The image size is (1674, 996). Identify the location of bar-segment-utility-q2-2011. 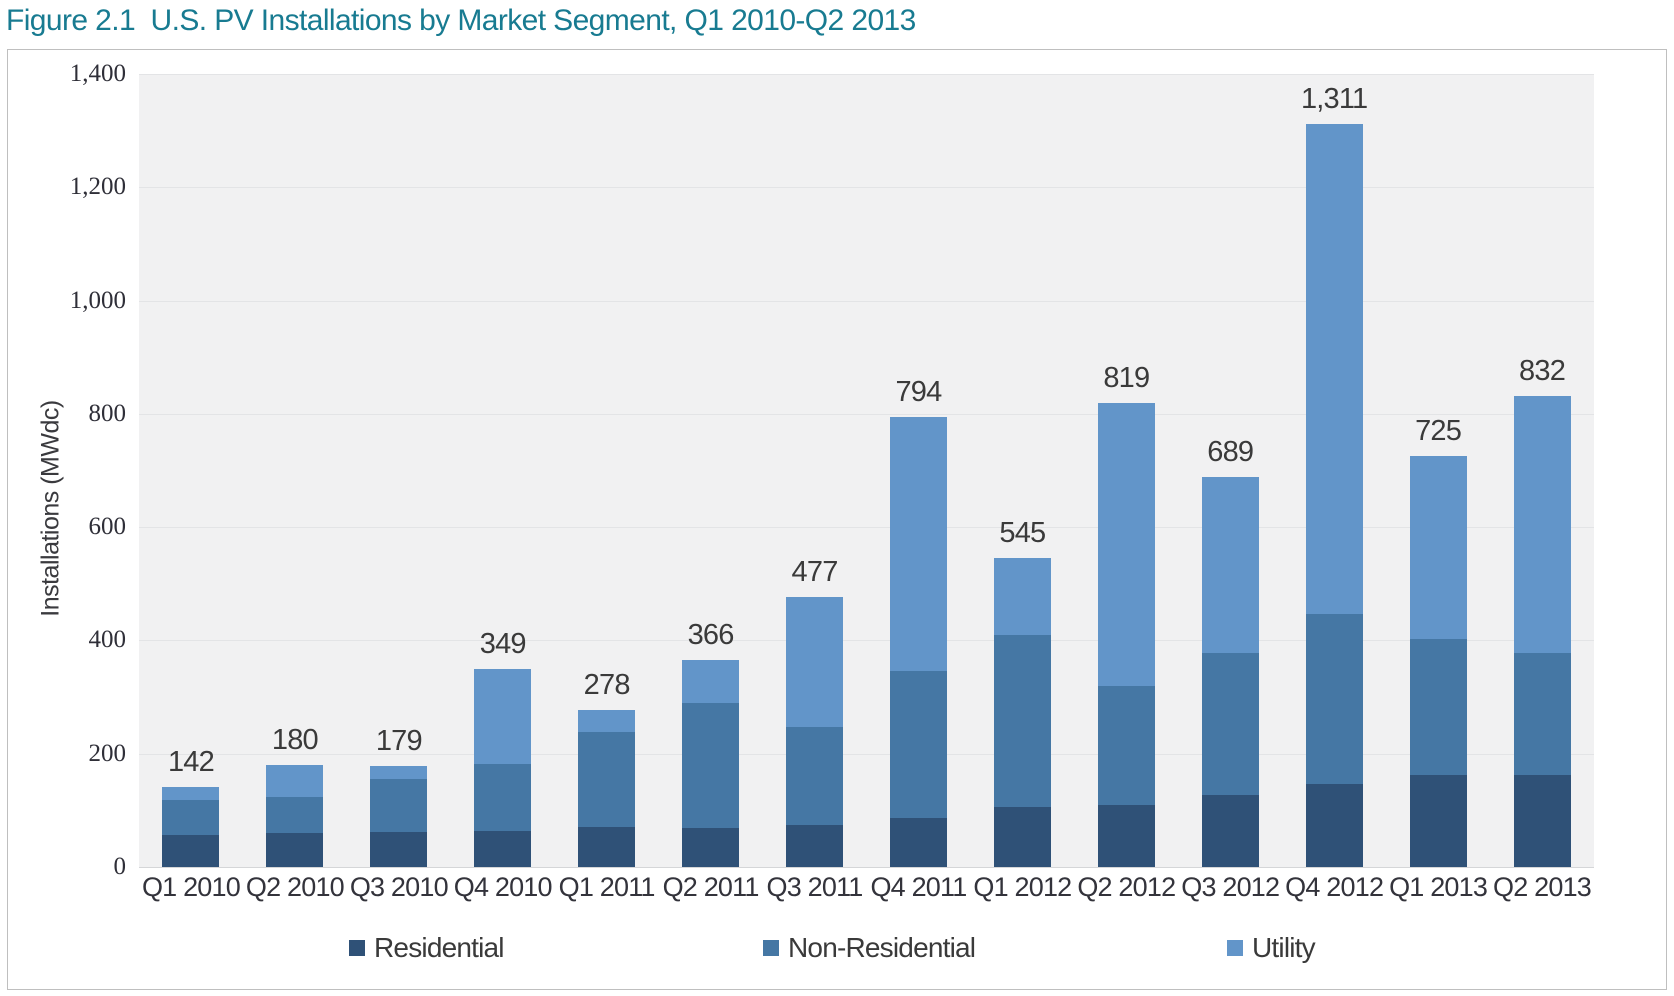
(711, 681).